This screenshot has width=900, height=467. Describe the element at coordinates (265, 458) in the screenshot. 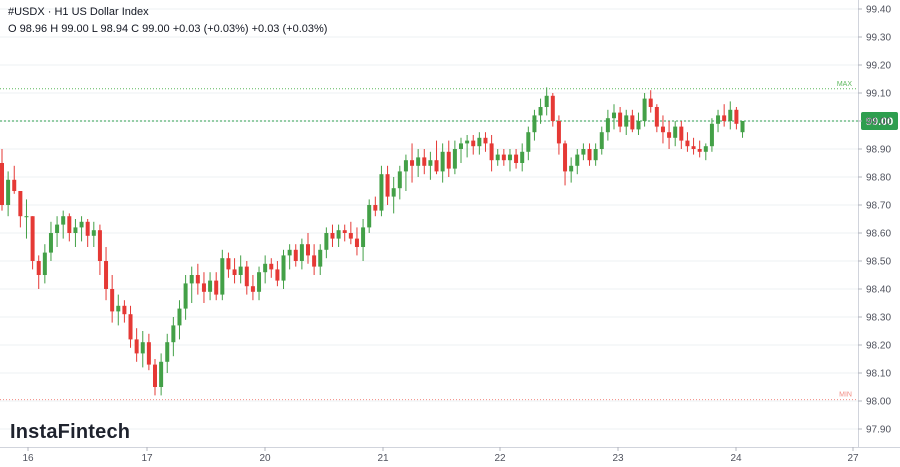

I see `x-tick-label: 20` at that location.